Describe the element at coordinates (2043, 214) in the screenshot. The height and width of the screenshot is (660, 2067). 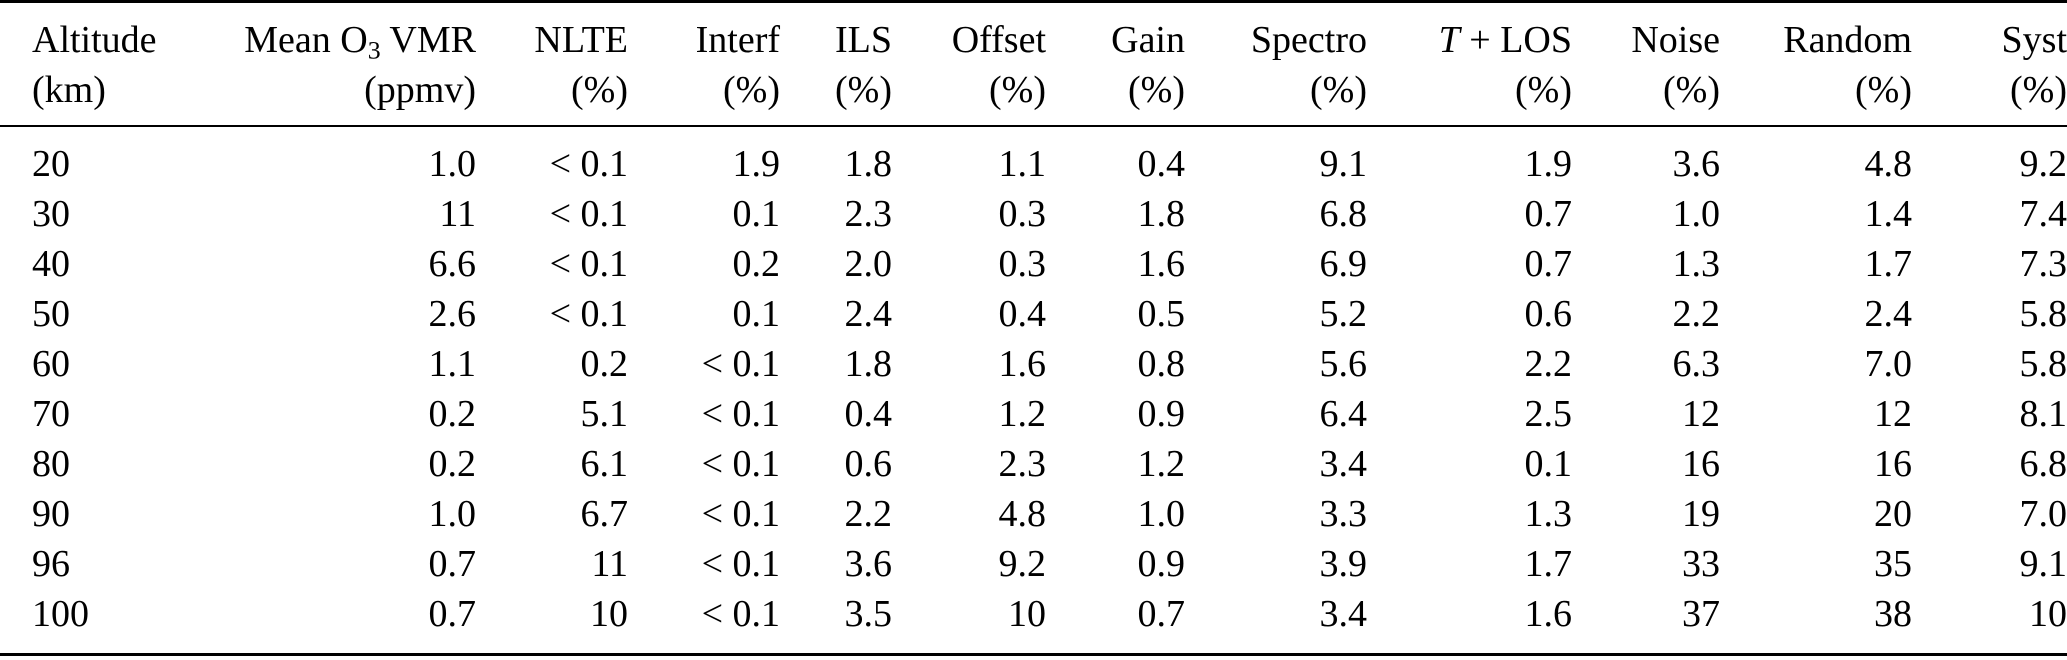
I see `cell-syst: 7.4` at that location.